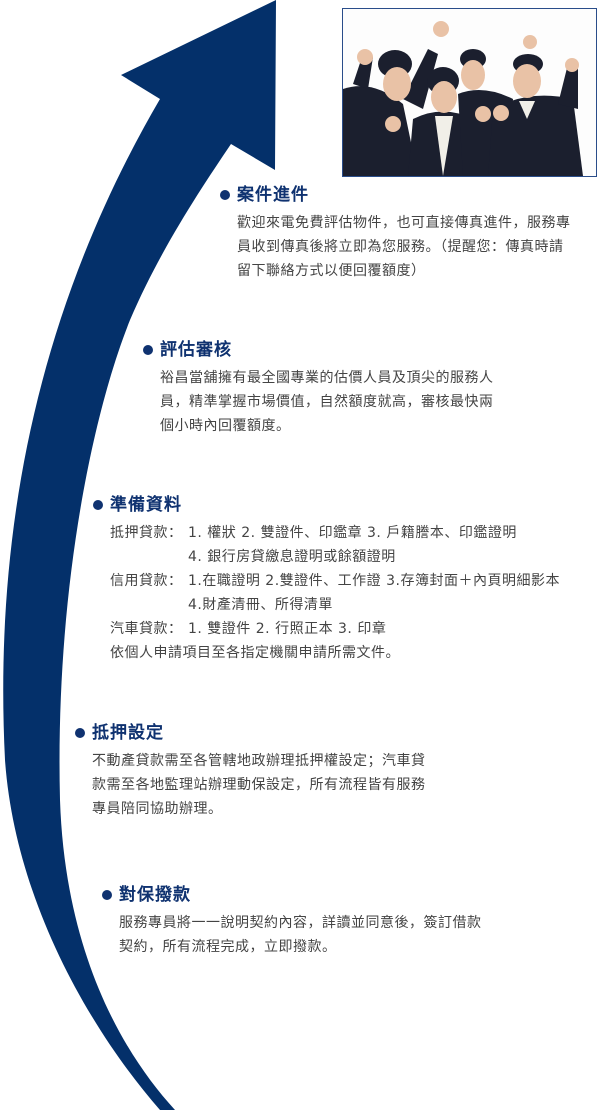 The width and height of the screenshot is (616, 1110). Describe the element at coordinates (259, 761) in the screenshot. I see `step-text: 不動產貸款需至各管轄地政辦理抵押權設定；汽車貸` at that location.